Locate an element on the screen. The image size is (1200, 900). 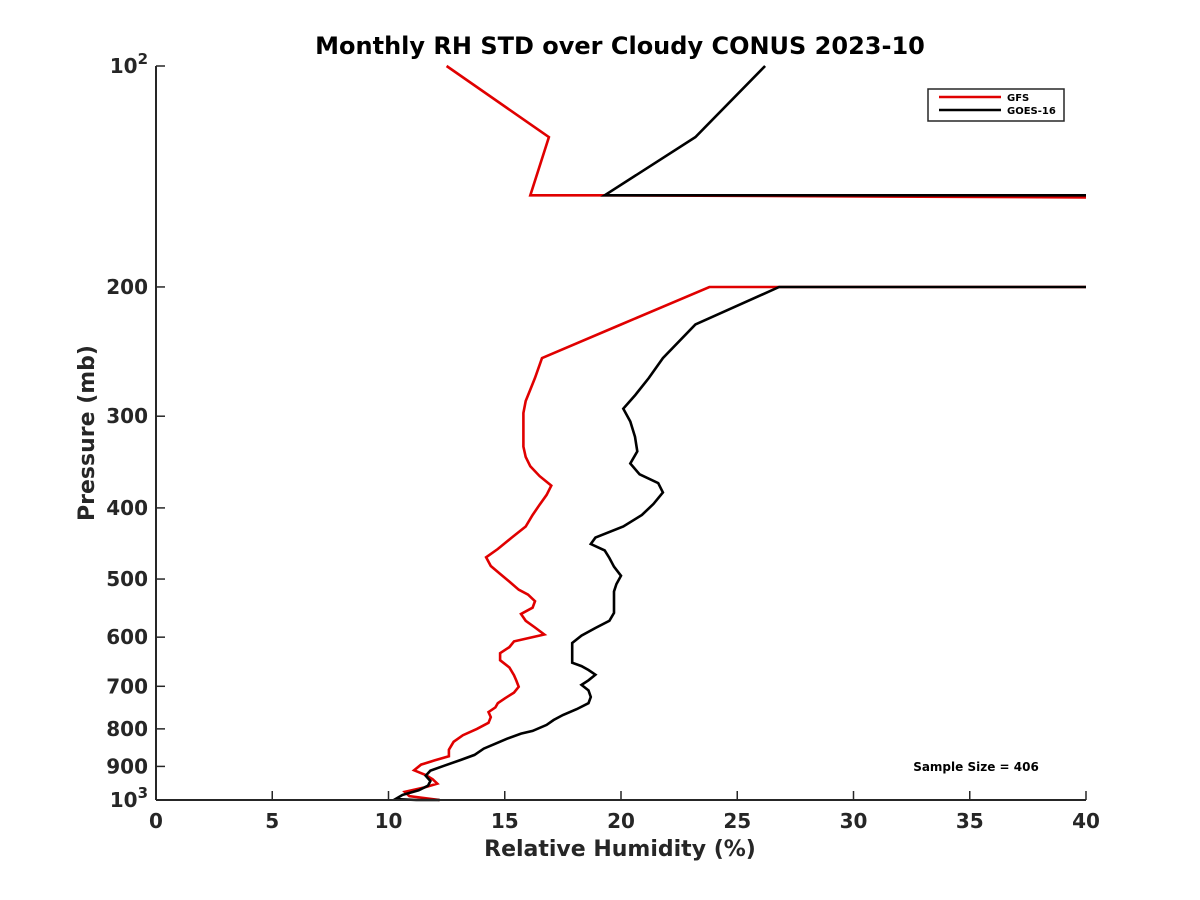
y-tick-label: 900 is located at coordinates (127, 766).